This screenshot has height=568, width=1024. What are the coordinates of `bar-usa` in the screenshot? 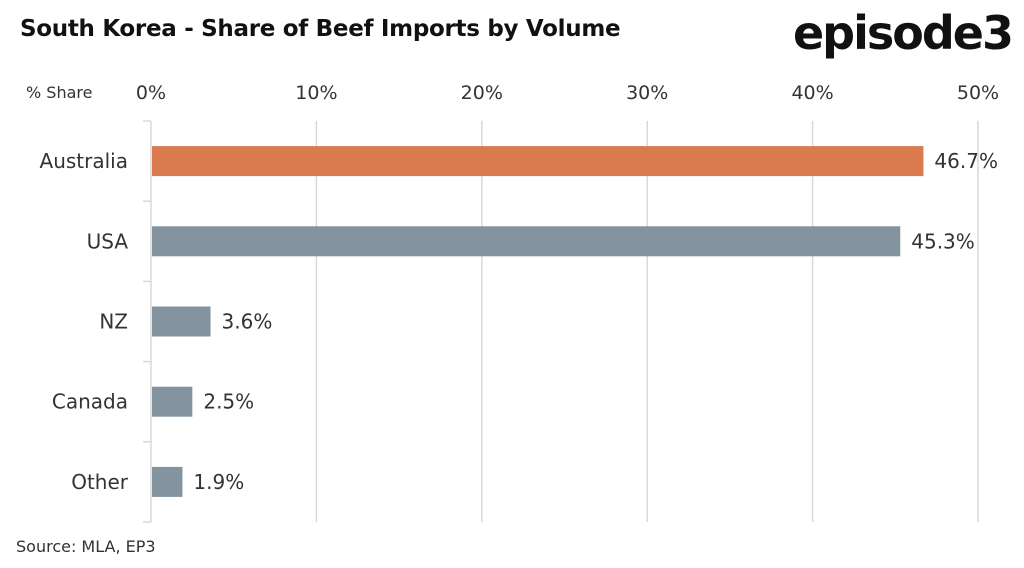 It's located at (526, 241).